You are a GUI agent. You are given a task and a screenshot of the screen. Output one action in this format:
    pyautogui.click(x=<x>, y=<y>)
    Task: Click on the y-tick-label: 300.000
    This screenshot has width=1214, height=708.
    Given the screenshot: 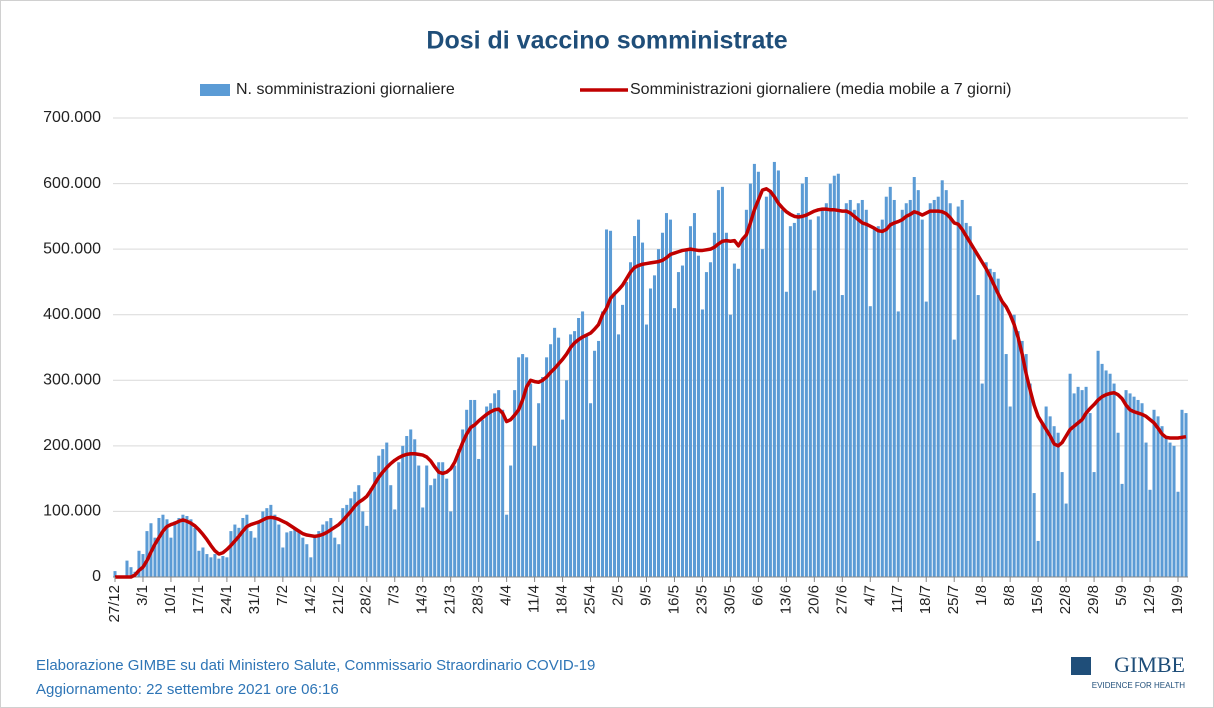 What is the action you would take?
    pyautogui.click(x=72, y=380)
    